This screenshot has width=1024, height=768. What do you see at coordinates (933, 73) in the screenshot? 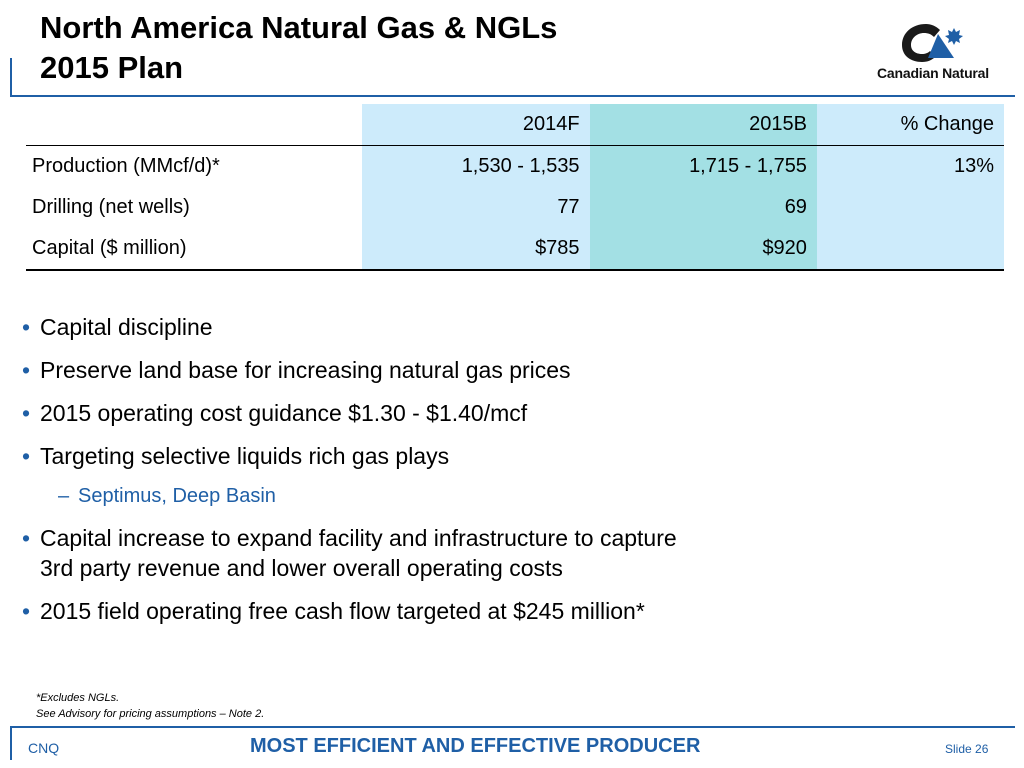
I see `logo-text: Canadian Natural` at bounding box center [933, 73].